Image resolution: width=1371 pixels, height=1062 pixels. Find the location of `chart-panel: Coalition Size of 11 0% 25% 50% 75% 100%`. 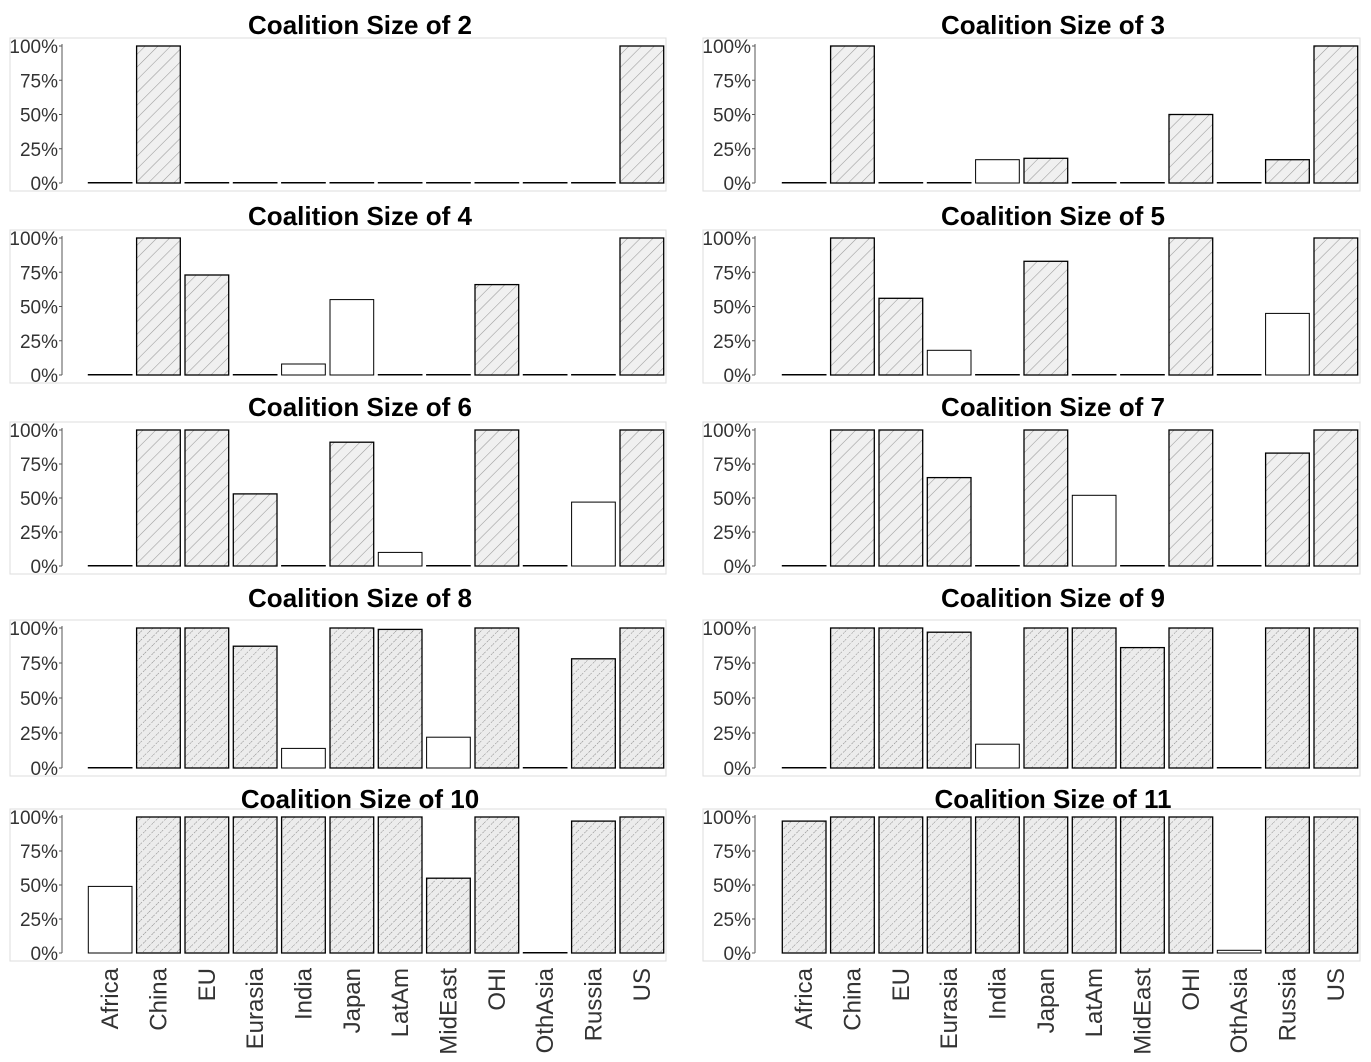

chart-panel: Coalition Size of 11 0% 25% 50% 75% 100% is located at coordinates (1031, 874).